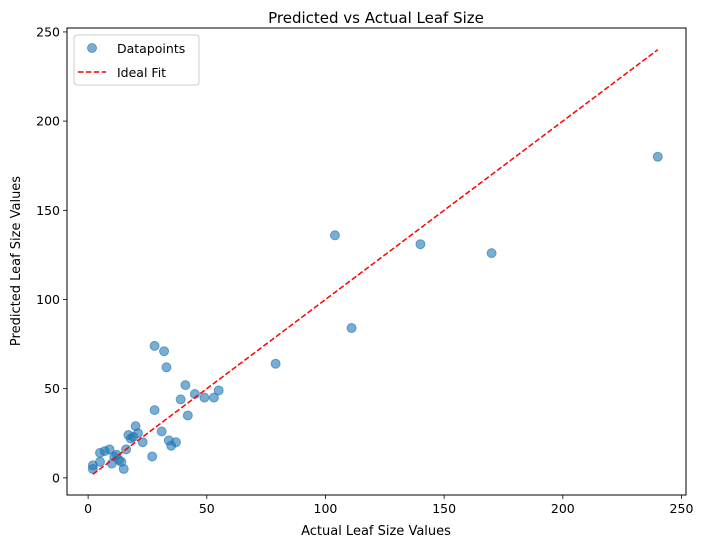 Image resolution: width=704 pixels, height=547 pixels. Describe the element at coordinates (136, 60) in the screenshot. I see `legend: Datapoints Ideal Fit` at that location.